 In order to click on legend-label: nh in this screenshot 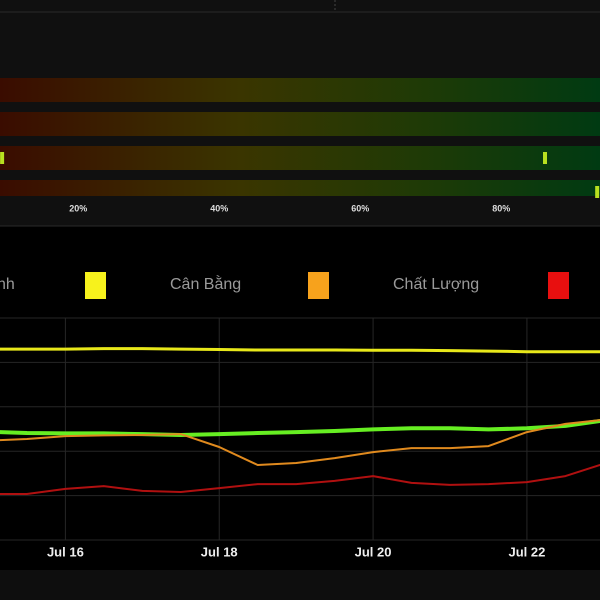, I will do `click(7, 284)`.